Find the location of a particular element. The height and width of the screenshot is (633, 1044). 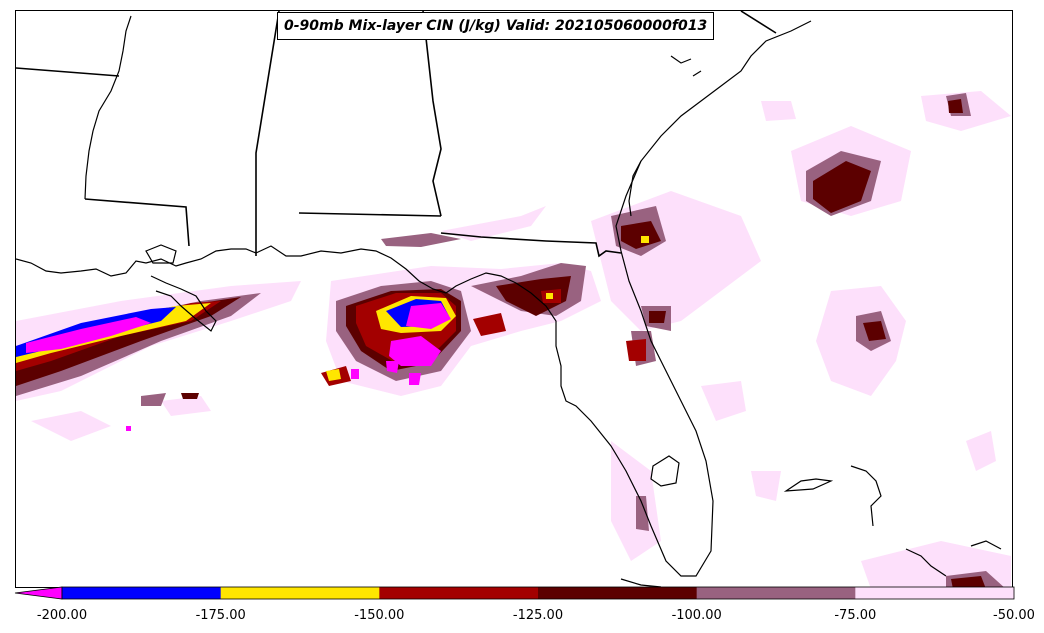

colorbar-segments is located at coordinates (514, 593).